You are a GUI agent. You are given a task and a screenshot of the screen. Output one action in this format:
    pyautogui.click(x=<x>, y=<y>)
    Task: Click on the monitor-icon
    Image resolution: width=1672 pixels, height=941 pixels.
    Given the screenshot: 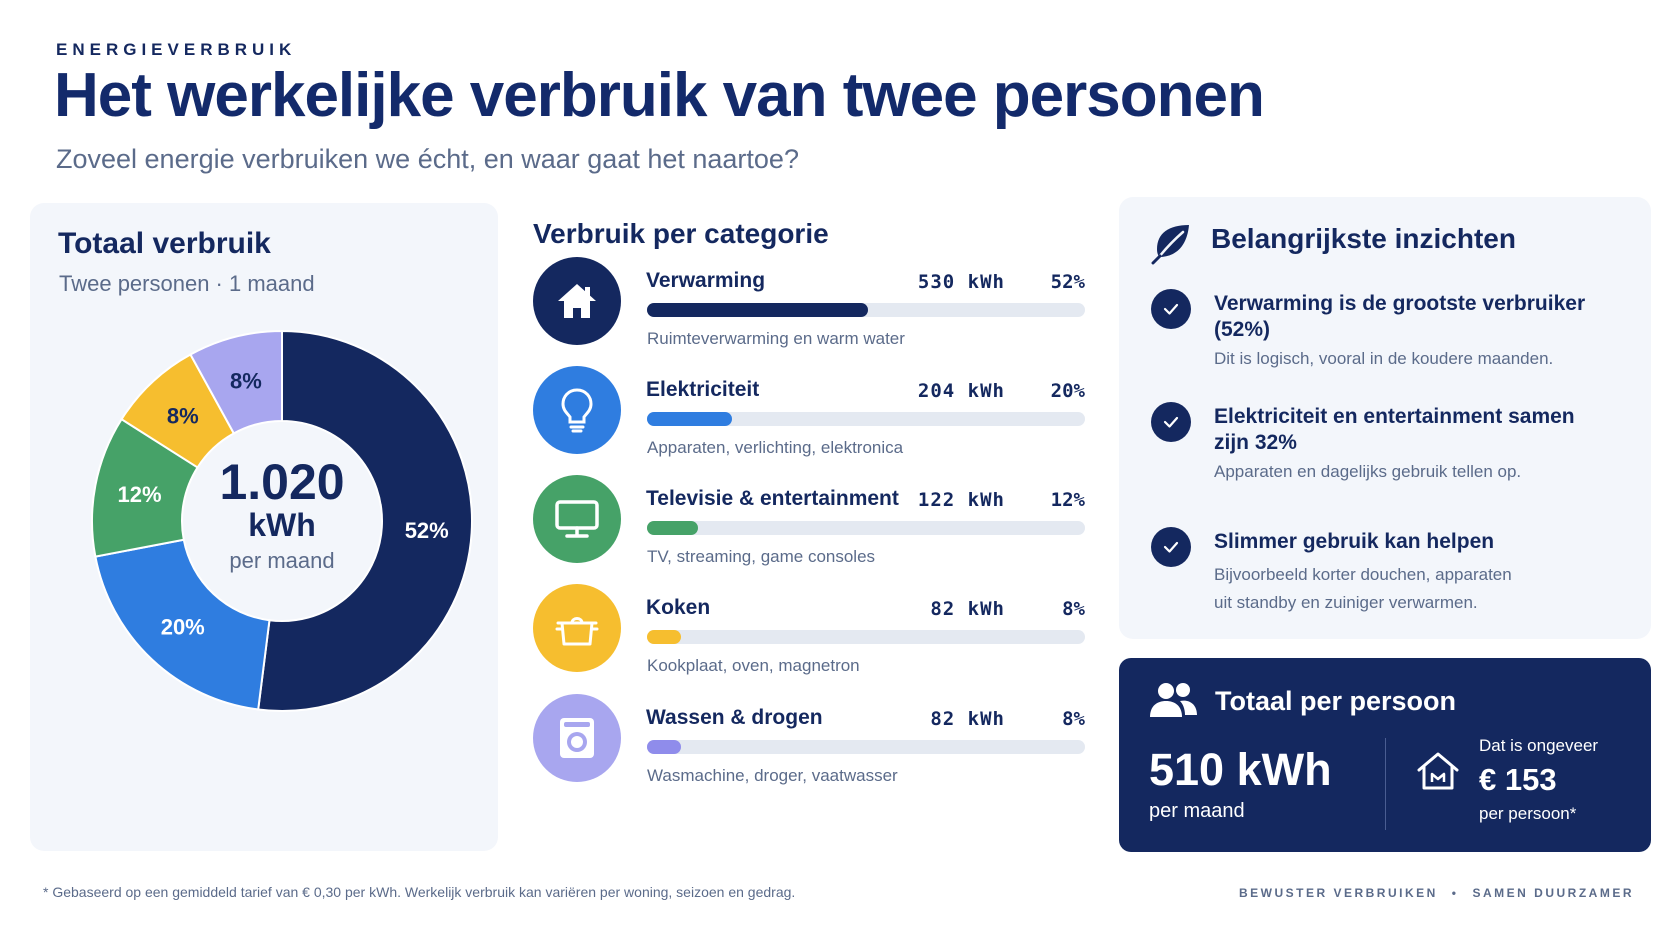 What is the action you would take?
    pyautogui.click(x=577, y=519)
    